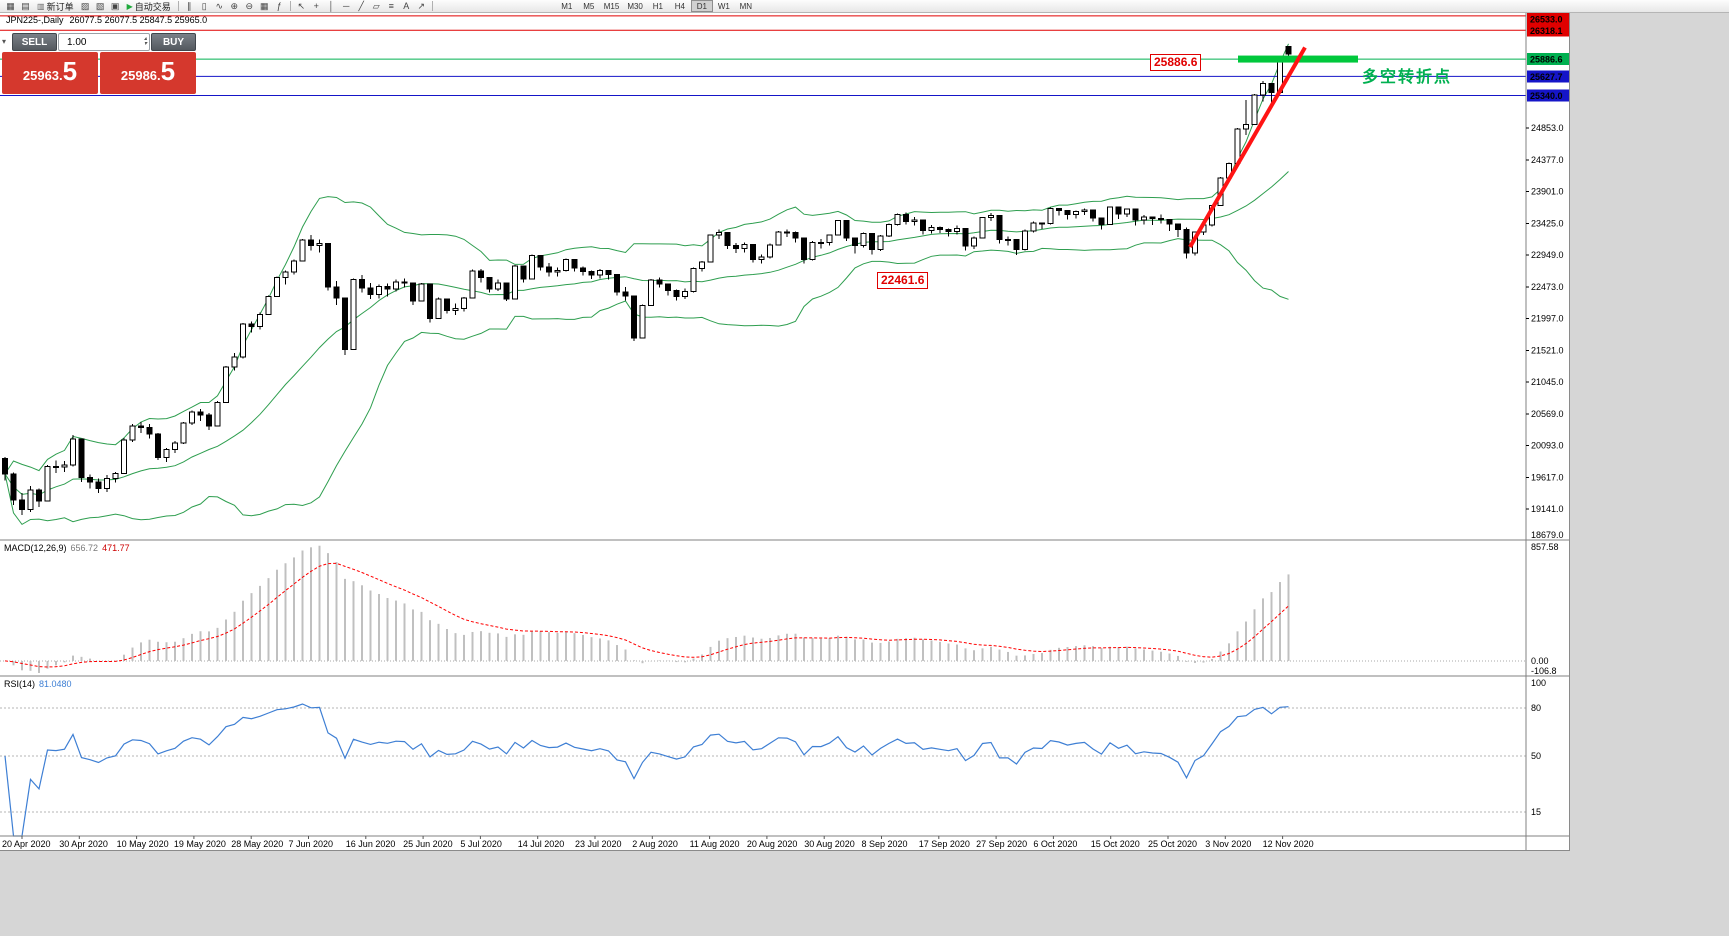 The height and width of the screenshot is (936, 1729). I want to click on svg-text: 26533.0, so click(1546, 20).